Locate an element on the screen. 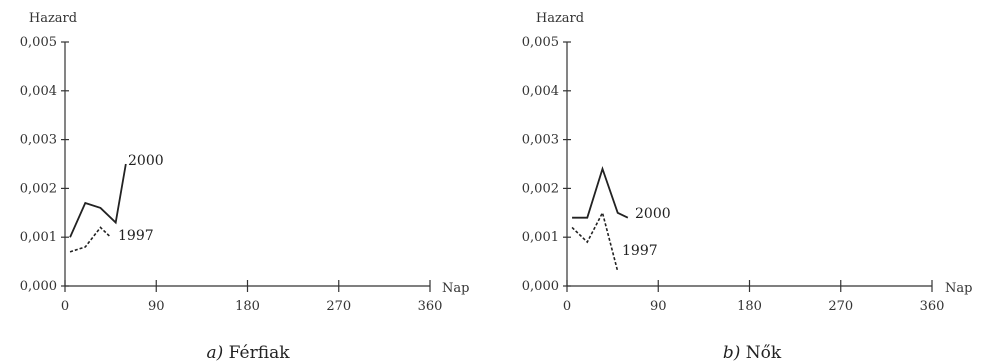 The height and width of the screenshot is (364, 985). chart-caption: a) Férfiak is located at coordinates (248, 353).